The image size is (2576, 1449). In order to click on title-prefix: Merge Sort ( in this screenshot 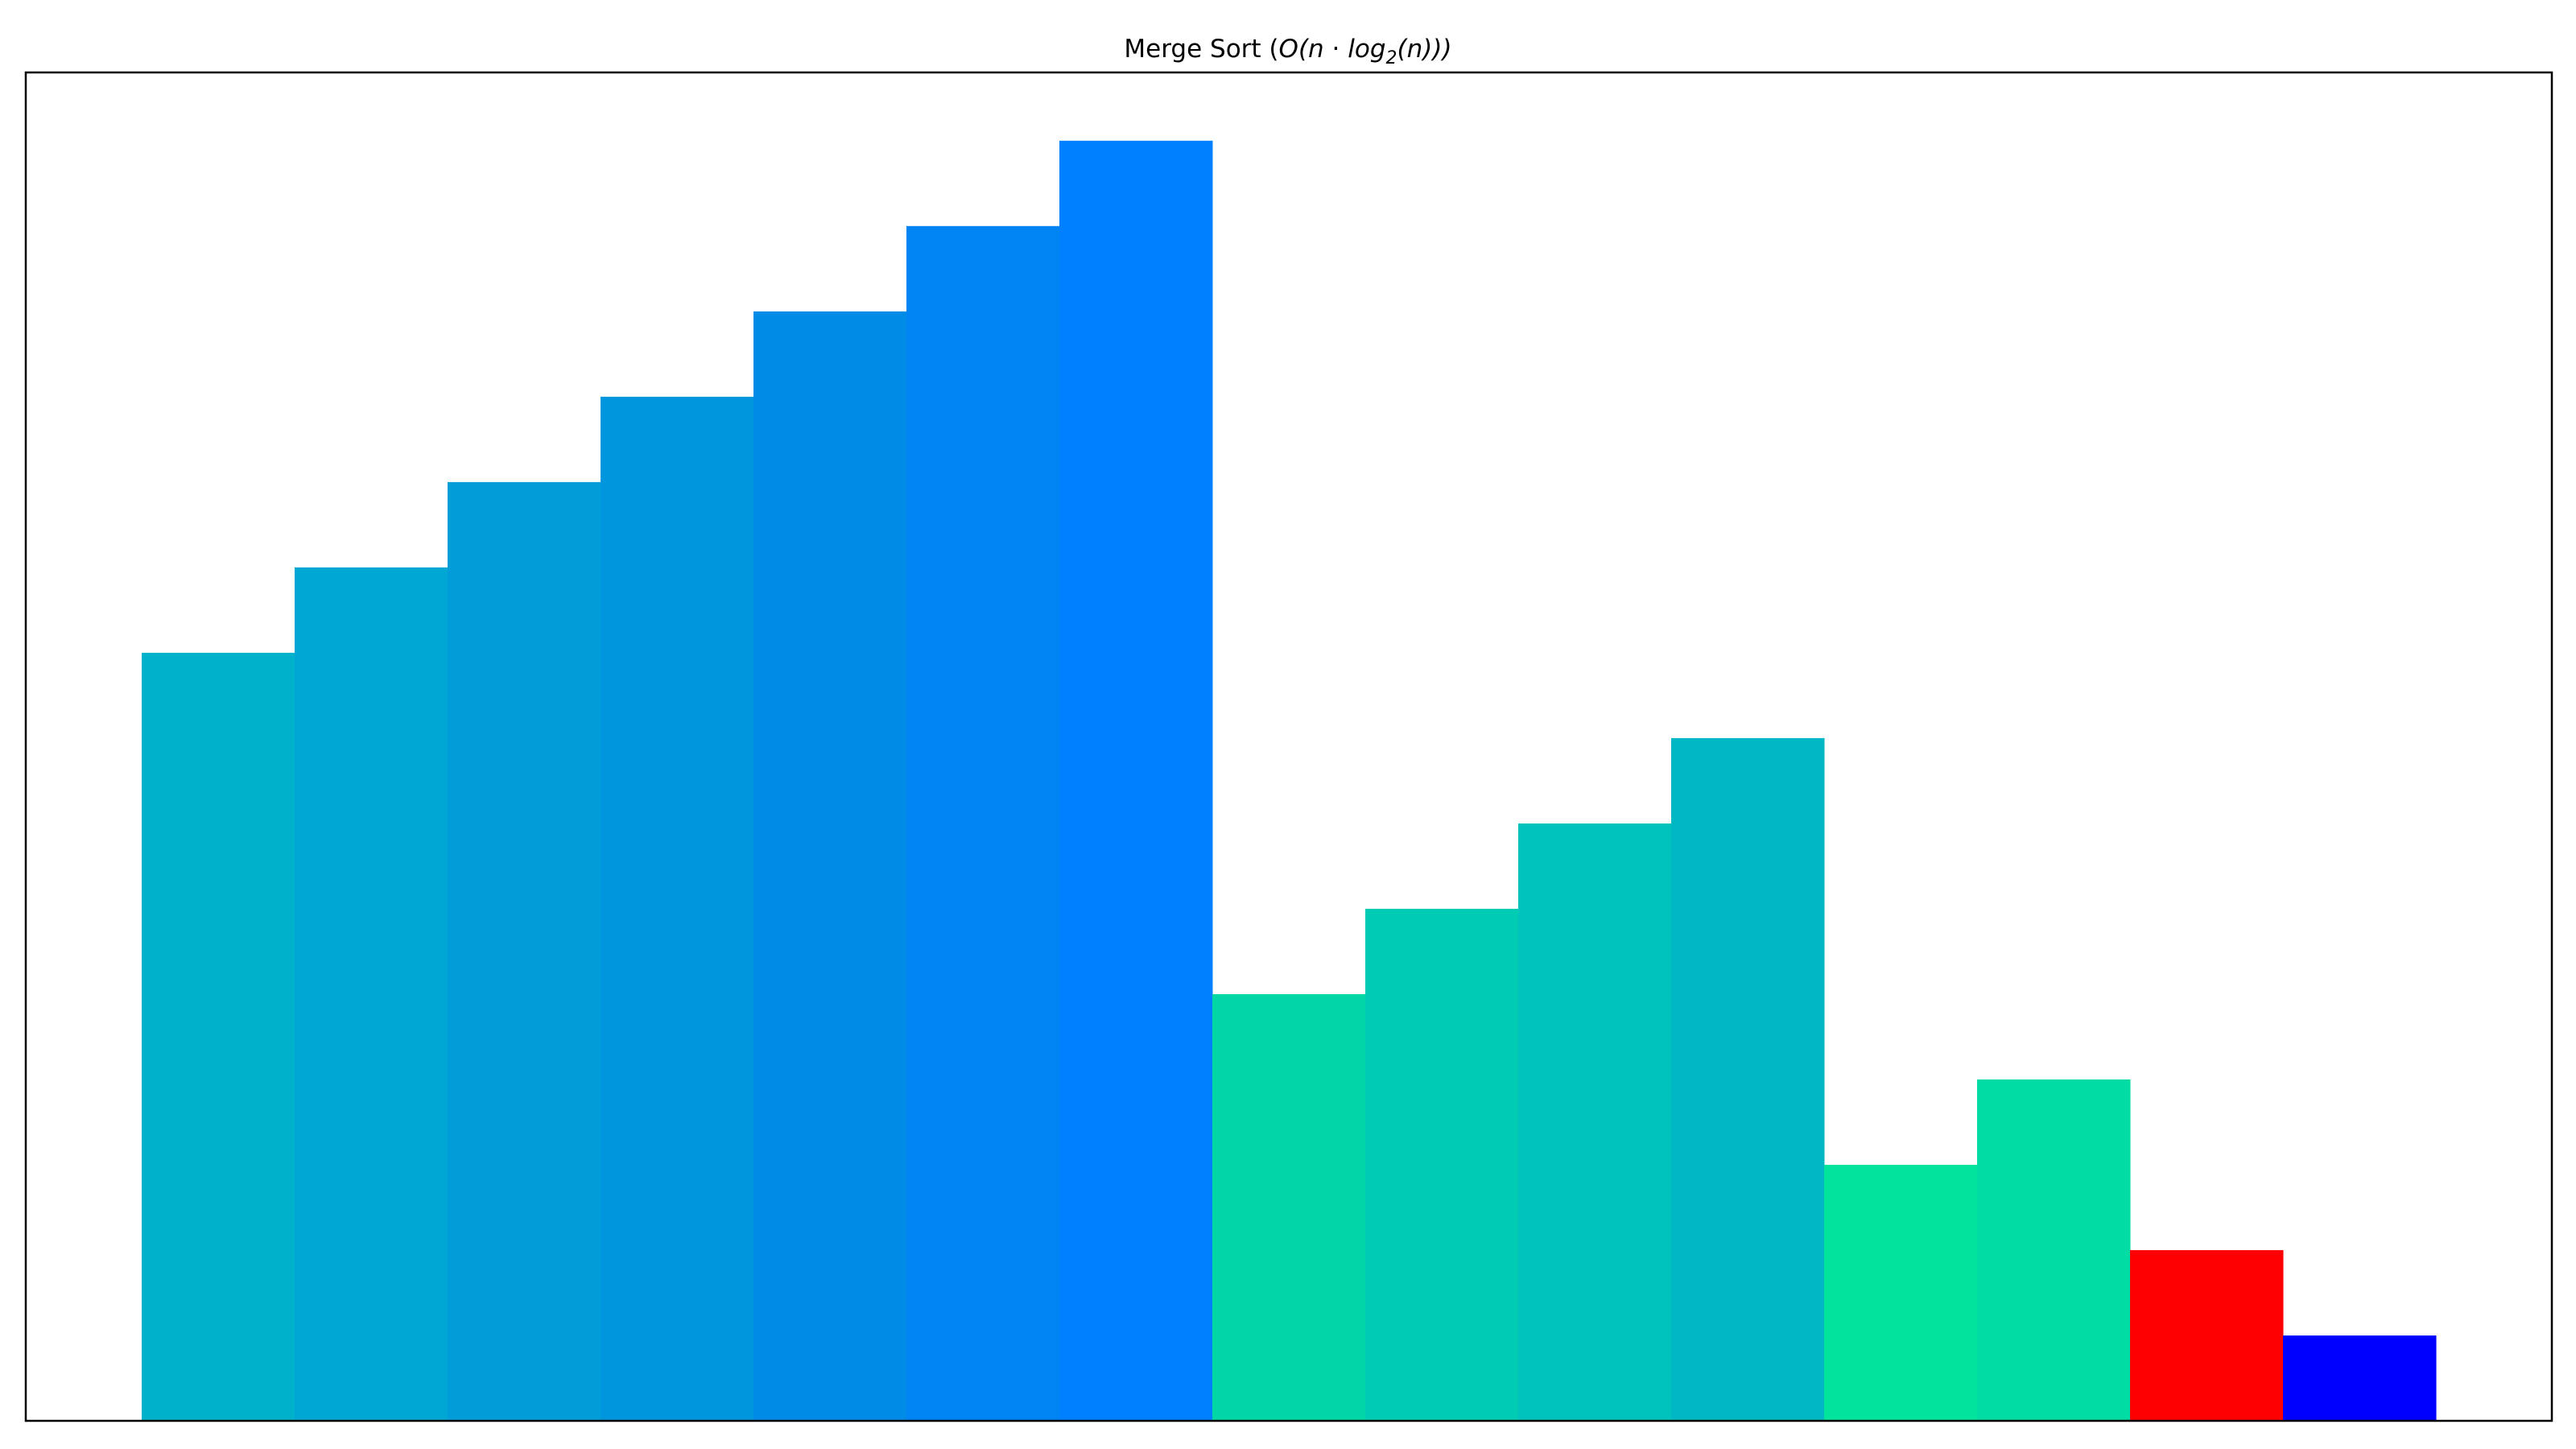, I will do `click(1201, 49)`.